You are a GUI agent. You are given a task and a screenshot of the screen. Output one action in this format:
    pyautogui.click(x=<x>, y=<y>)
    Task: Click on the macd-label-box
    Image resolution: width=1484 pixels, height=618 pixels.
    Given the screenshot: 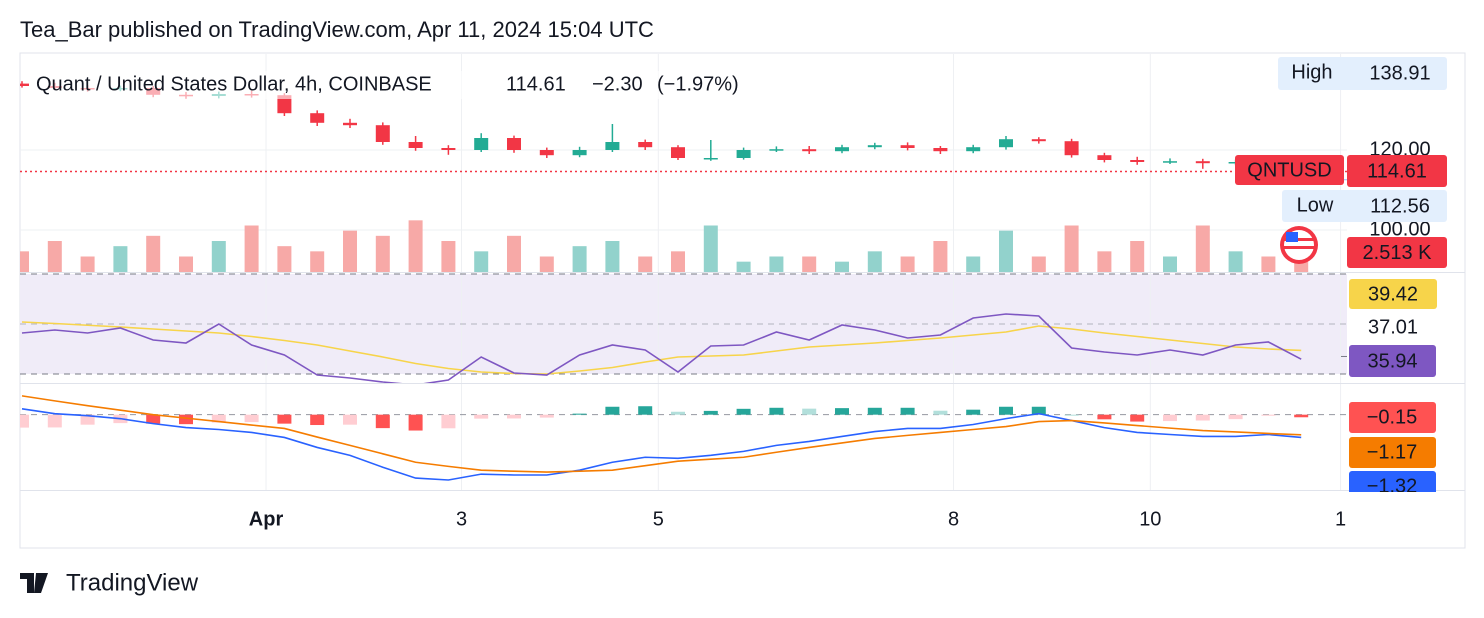 What is the action you would take?
    pyautogui.click(x=1392, y=481)
    